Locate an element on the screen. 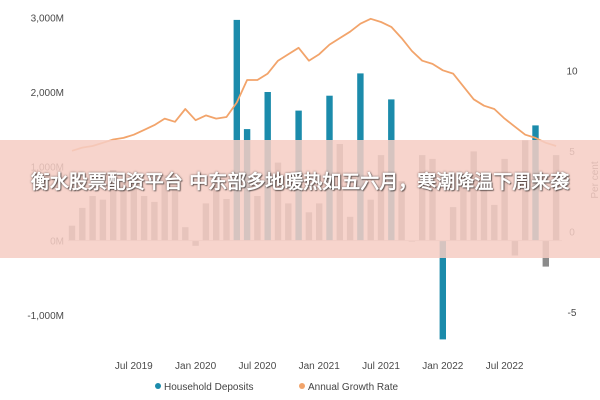 This screenshot has width=600, height=400. x-tick-label: Jul 2022 is located at coordinates (505, 366).